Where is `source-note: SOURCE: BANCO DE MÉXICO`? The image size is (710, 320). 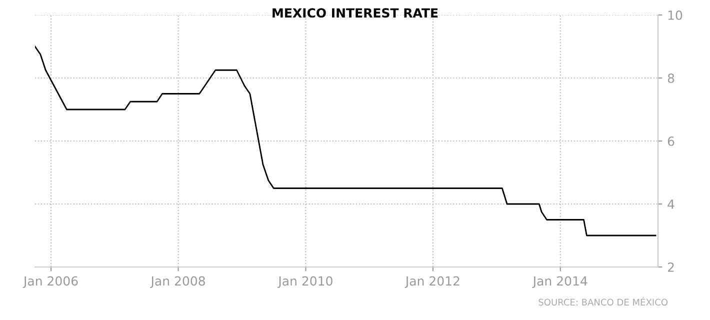
source-note: SOURCE: BANCO DE MÉXICO is located at coordinates (603, 301).